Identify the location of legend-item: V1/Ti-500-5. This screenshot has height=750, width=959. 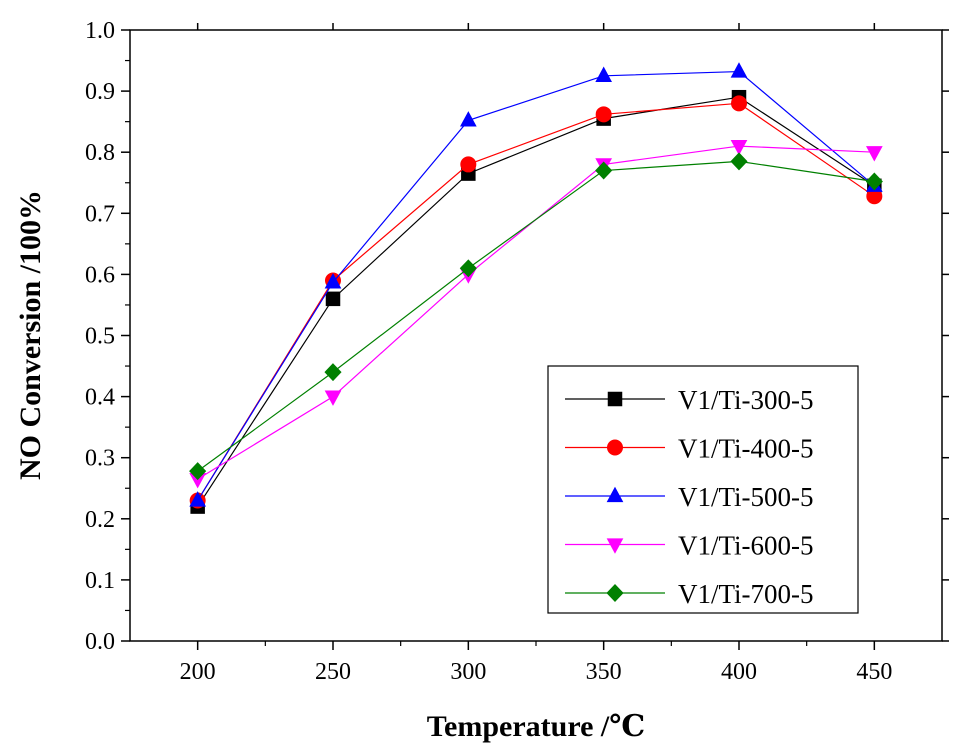
(689, 497).